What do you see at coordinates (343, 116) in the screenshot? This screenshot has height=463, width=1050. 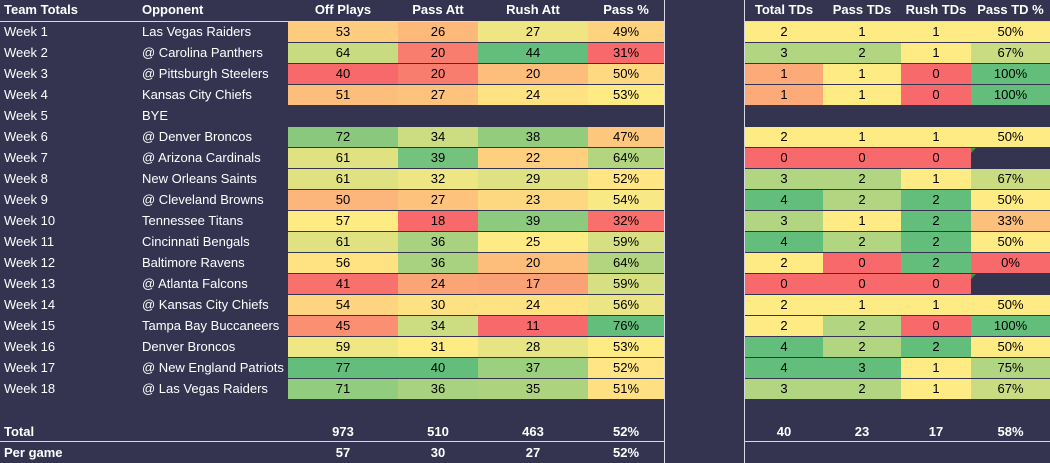 I see `off-plays-cell` at bounding box center [343, 116].